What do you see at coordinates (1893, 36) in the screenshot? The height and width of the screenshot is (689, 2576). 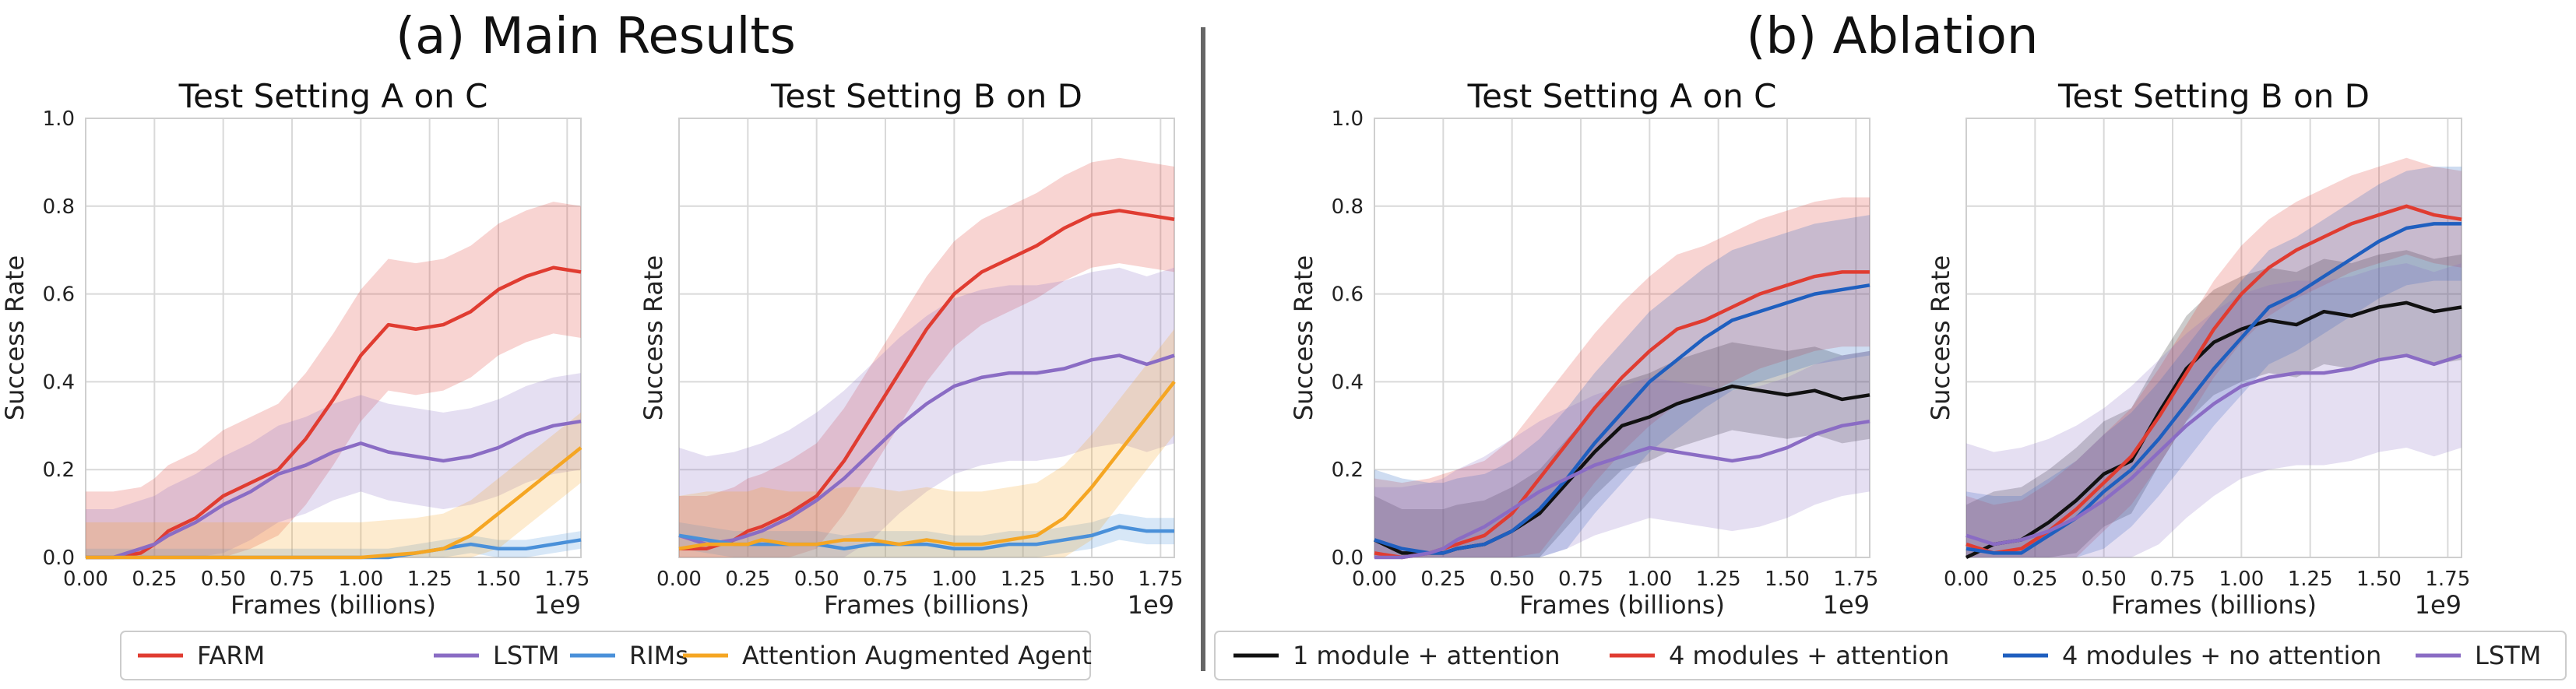 I see `section-title-ablation: (b) Ablation` at bounding box center [1893, 36].